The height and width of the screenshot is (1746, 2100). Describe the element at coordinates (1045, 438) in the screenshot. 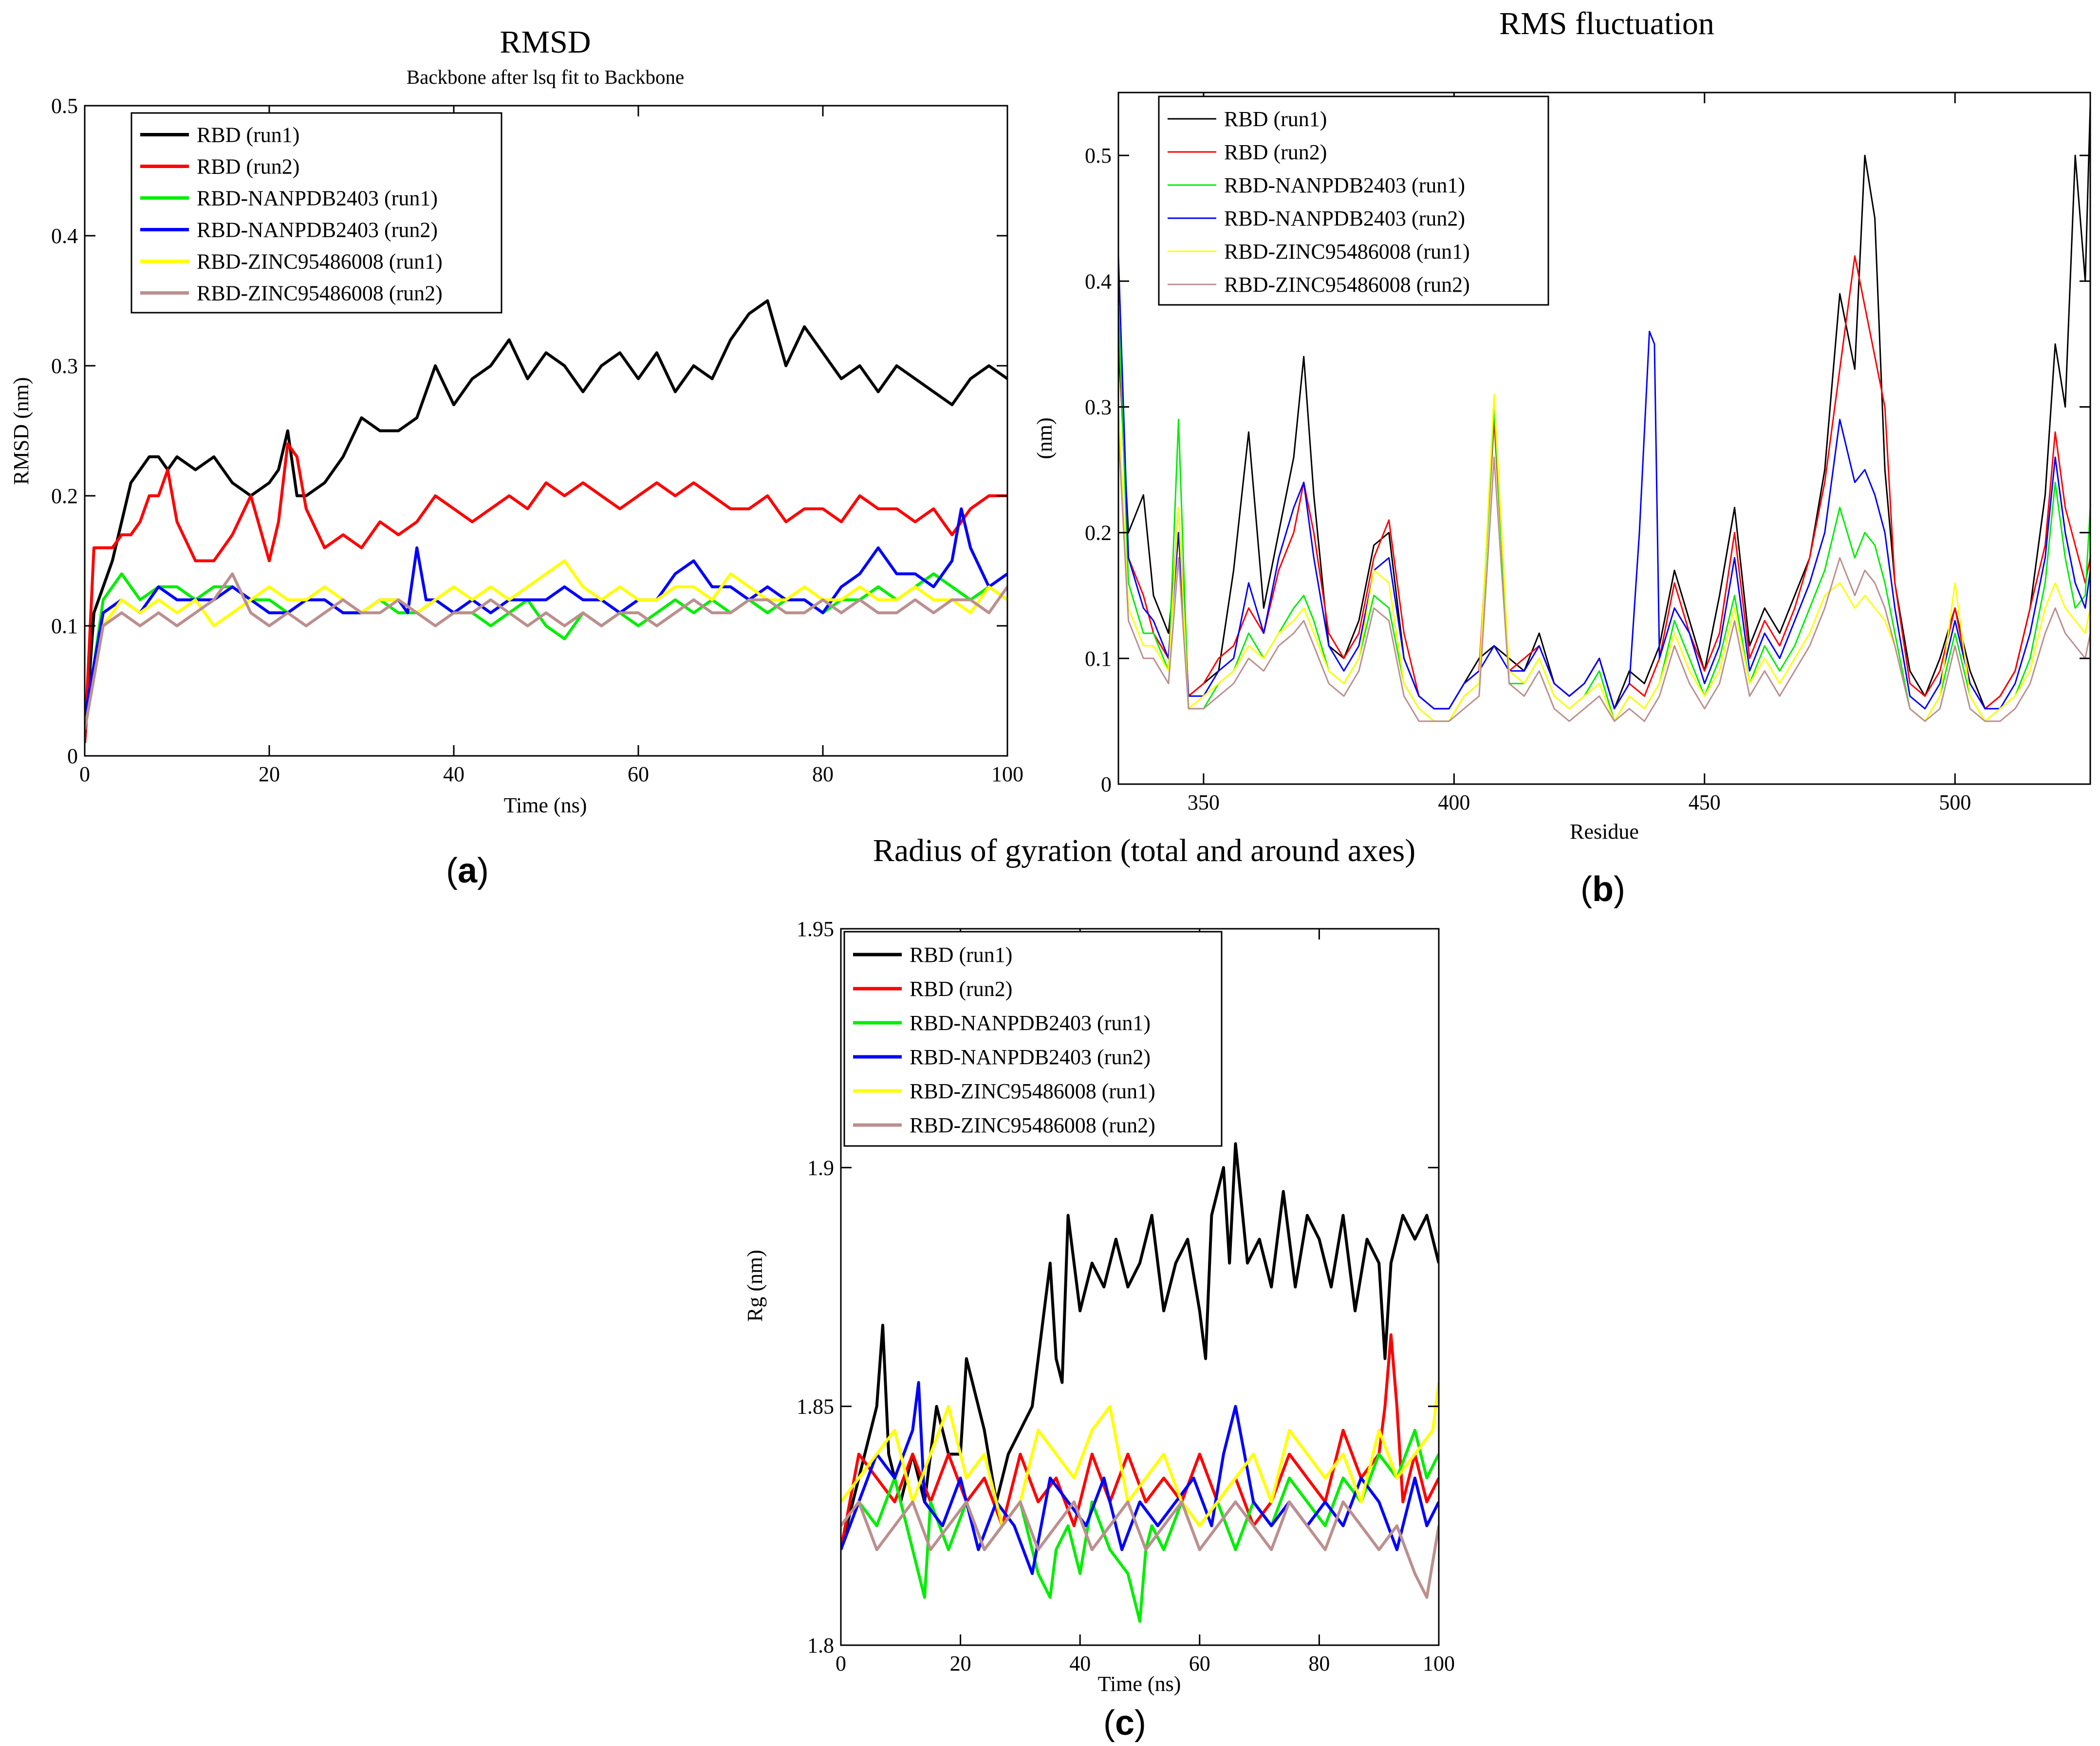

I see `y-axis-label: (nm)` at that location.